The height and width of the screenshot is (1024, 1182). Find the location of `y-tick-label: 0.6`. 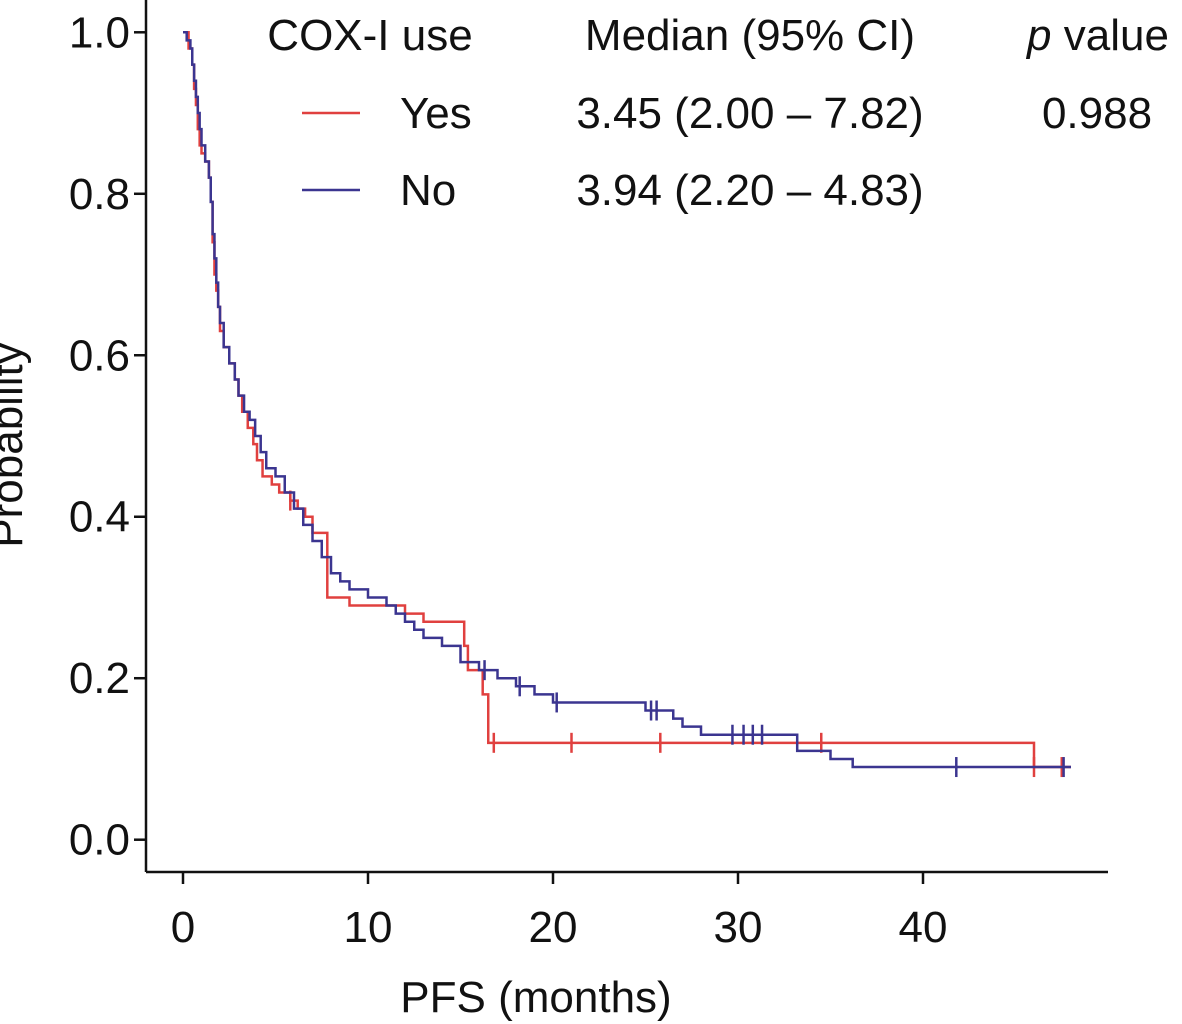

y-tick-label: 0.6 is located at coordinates (99, 355).